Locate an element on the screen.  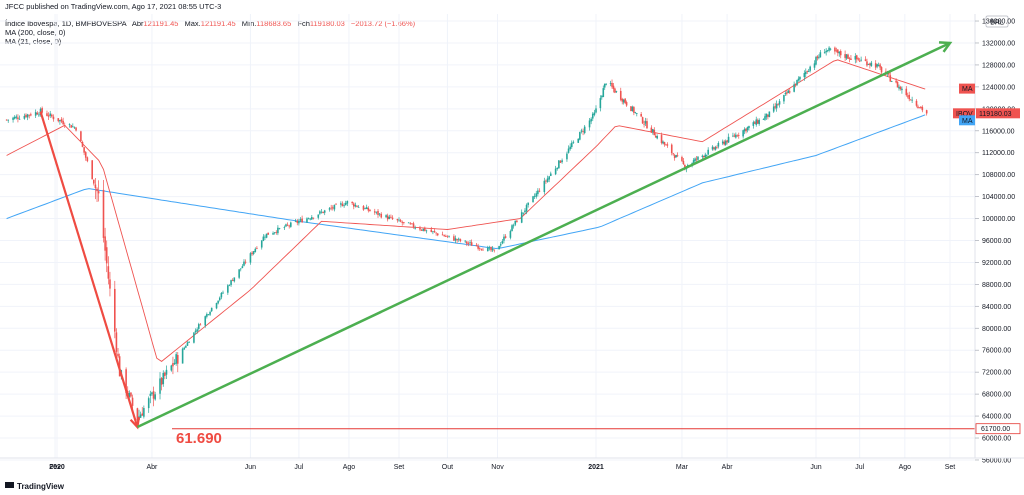
drop-arrow-head is located at coordinates (135, 423).